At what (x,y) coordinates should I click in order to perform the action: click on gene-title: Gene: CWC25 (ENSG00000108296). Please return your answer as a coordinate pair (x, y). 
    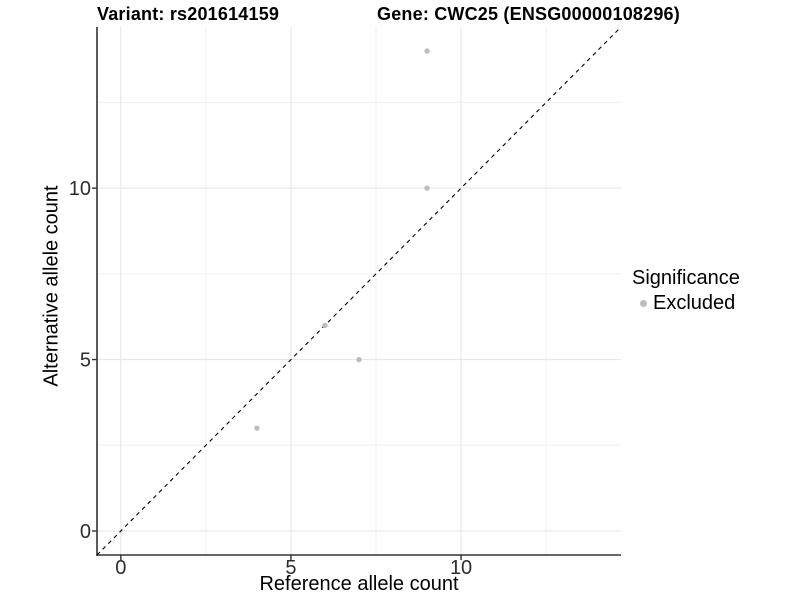
    Looking at the image, I should click on (528, 14).